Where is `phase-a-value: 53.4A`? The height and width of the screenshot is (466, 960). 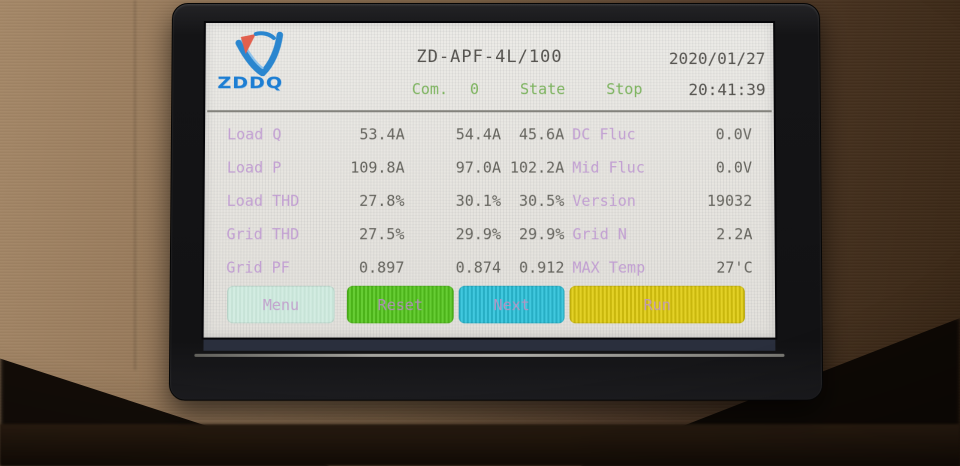 phase-a-value: 53.4A is located at coordinates (382, 134).